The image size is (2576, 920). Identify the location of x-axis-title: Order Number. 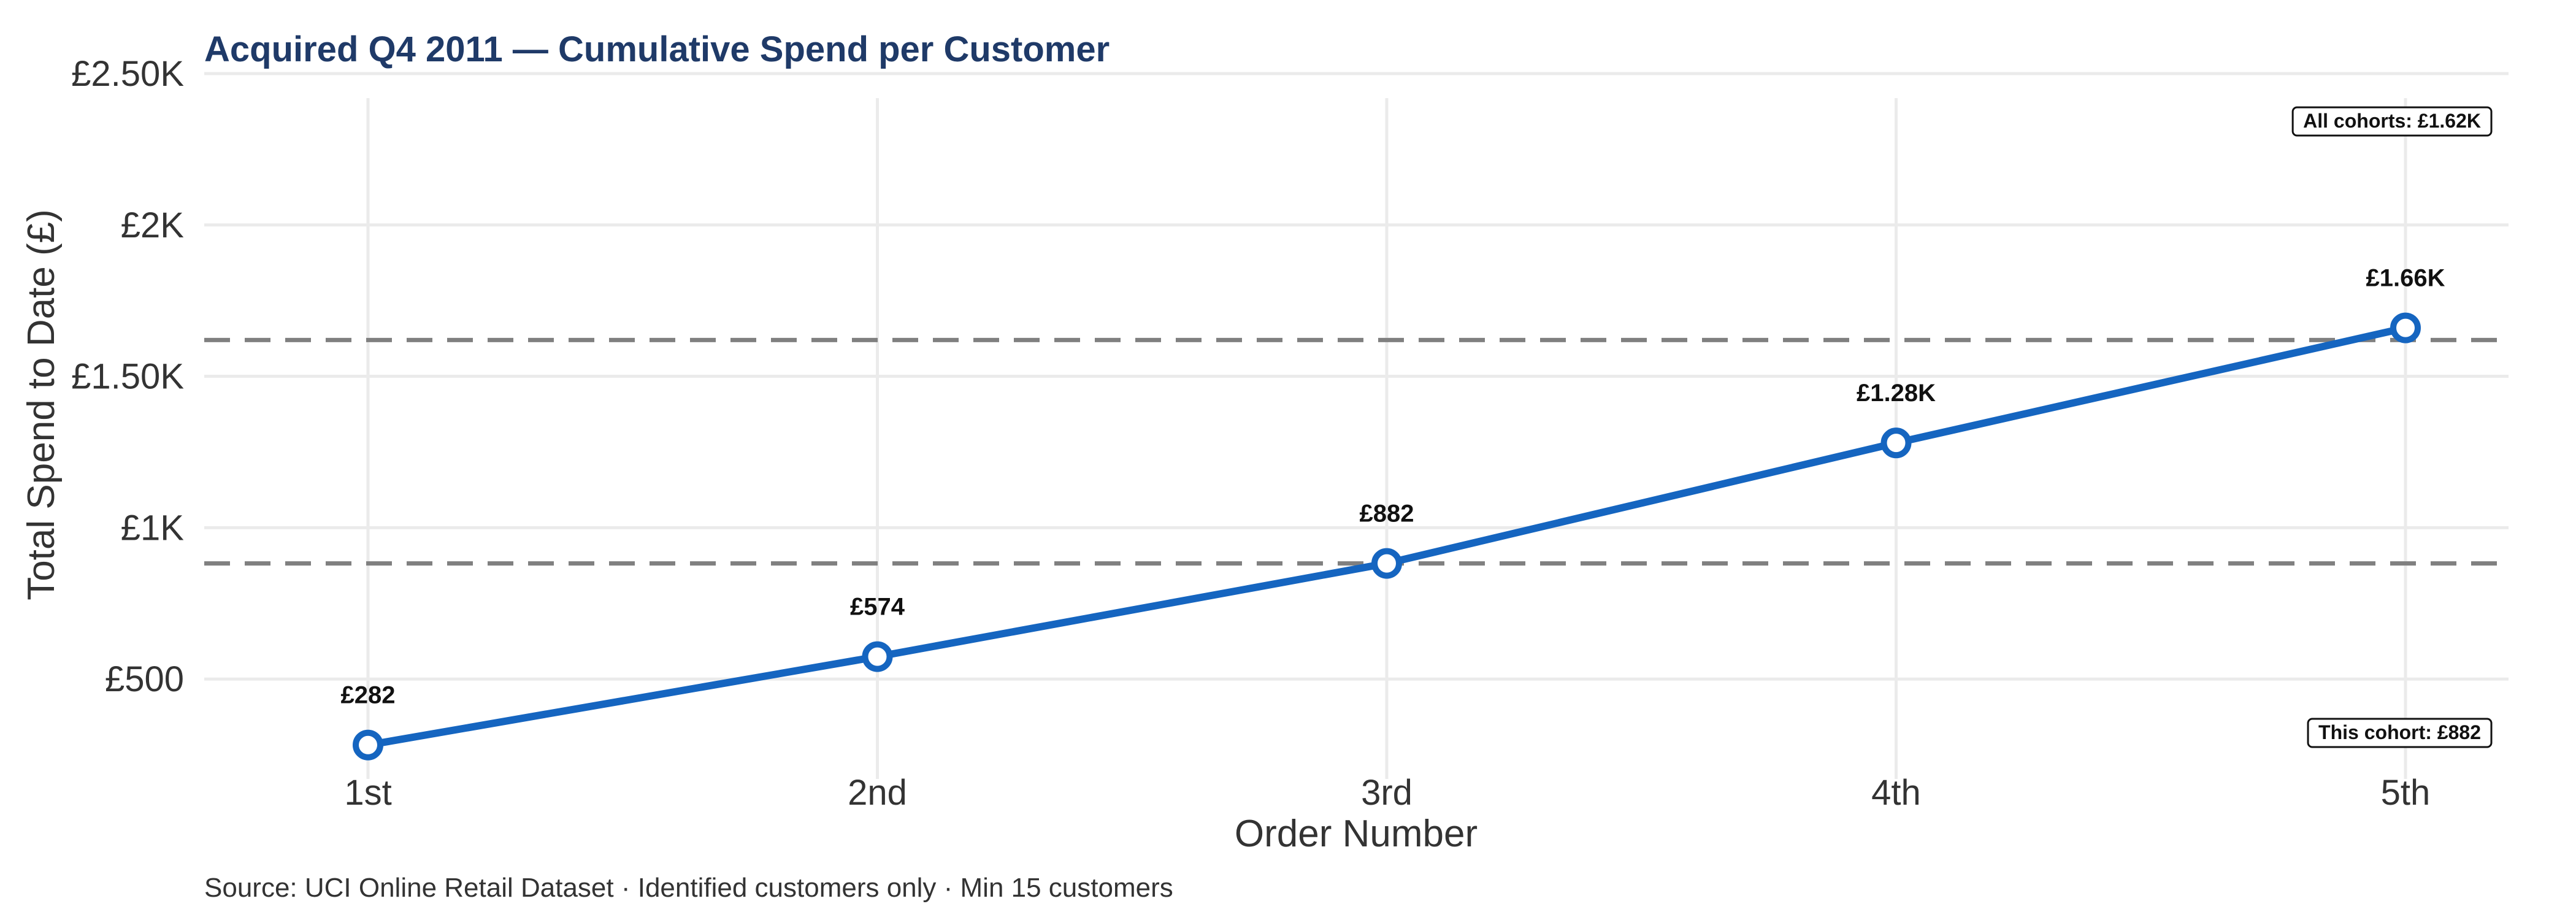
(1356, 834).